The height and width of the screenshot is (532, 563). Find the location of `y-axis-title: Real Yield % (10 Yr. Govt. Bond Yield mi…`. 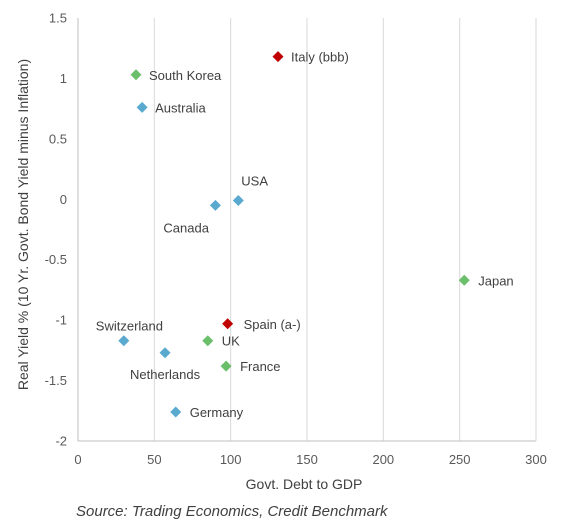

y-axis-title: Real Yield % (10 Yr. Govt. Bond Yield mi… is located at coordinates (23, 224).